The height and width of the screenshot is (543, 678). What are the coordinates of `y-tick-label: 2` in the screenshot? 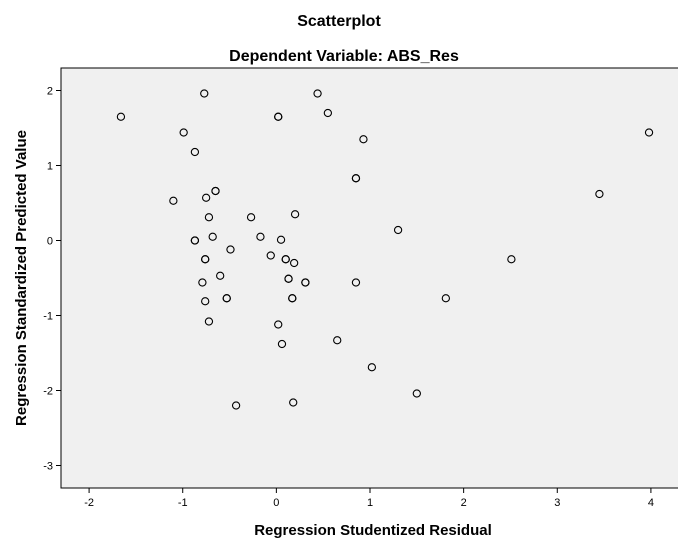 It's located at (50, 92).